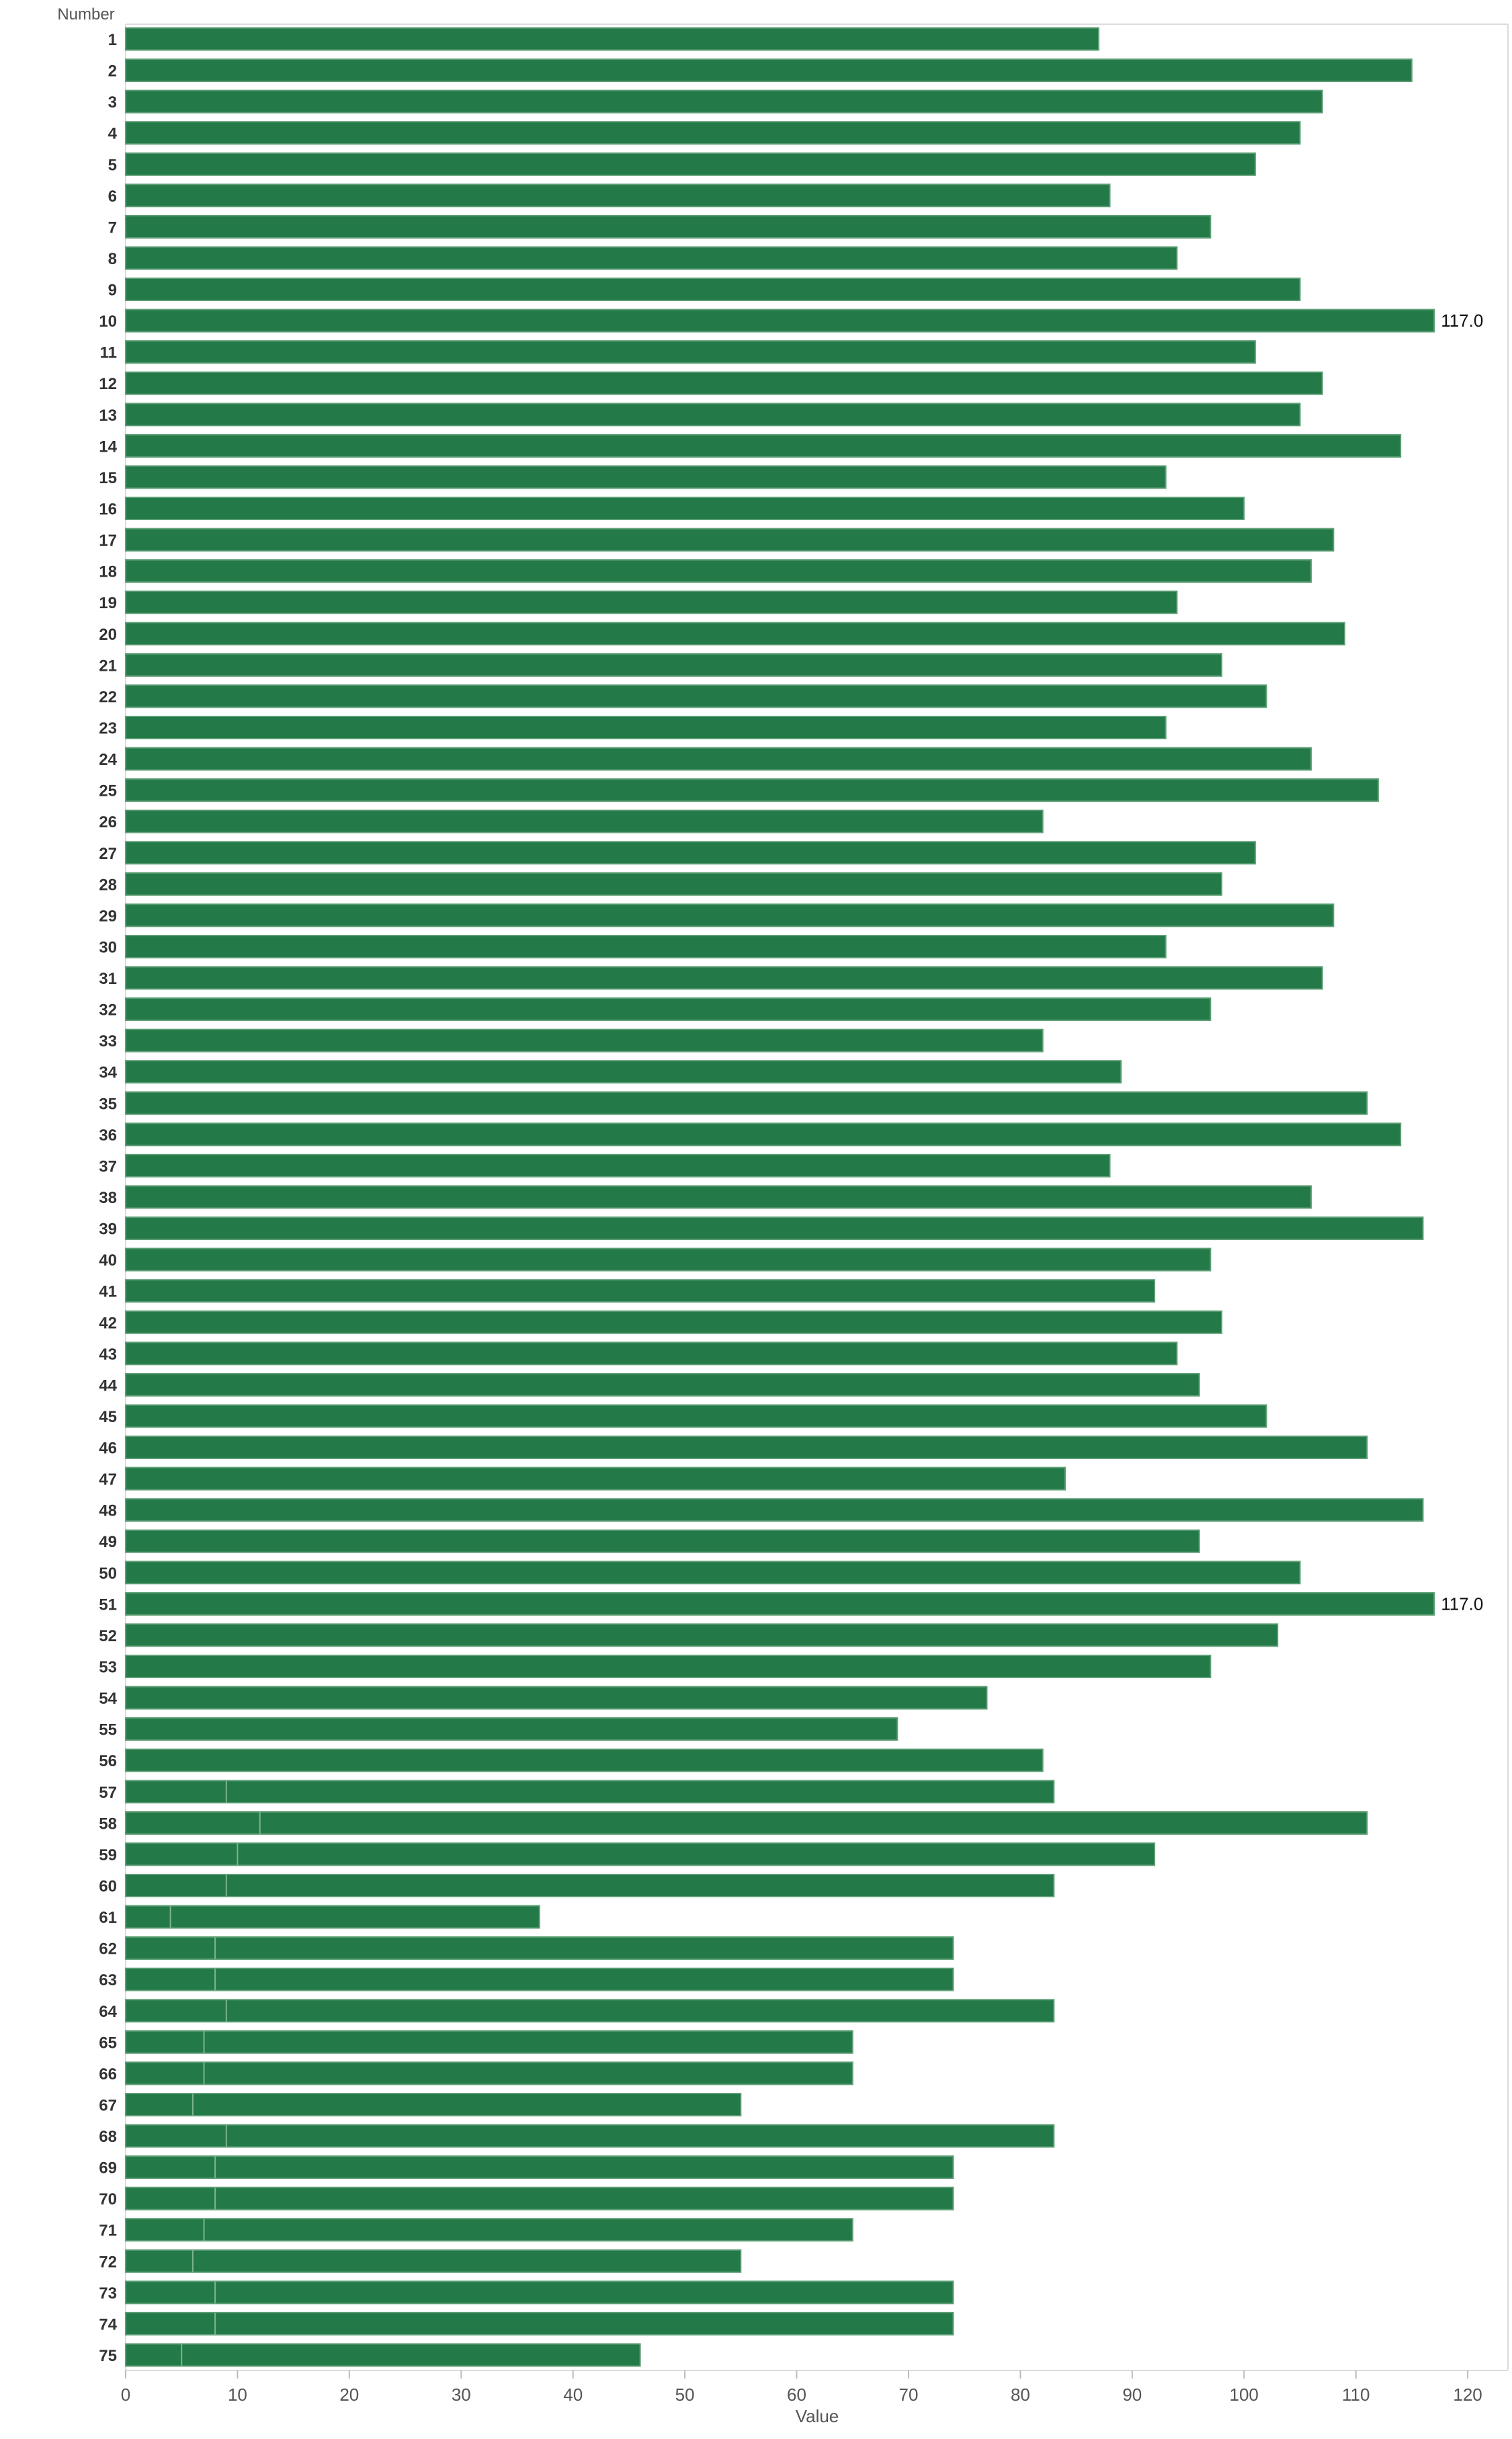  Describe the element at coordinates (108, 2262) in the screenshot. I see `category-label-72: 72` at that location.